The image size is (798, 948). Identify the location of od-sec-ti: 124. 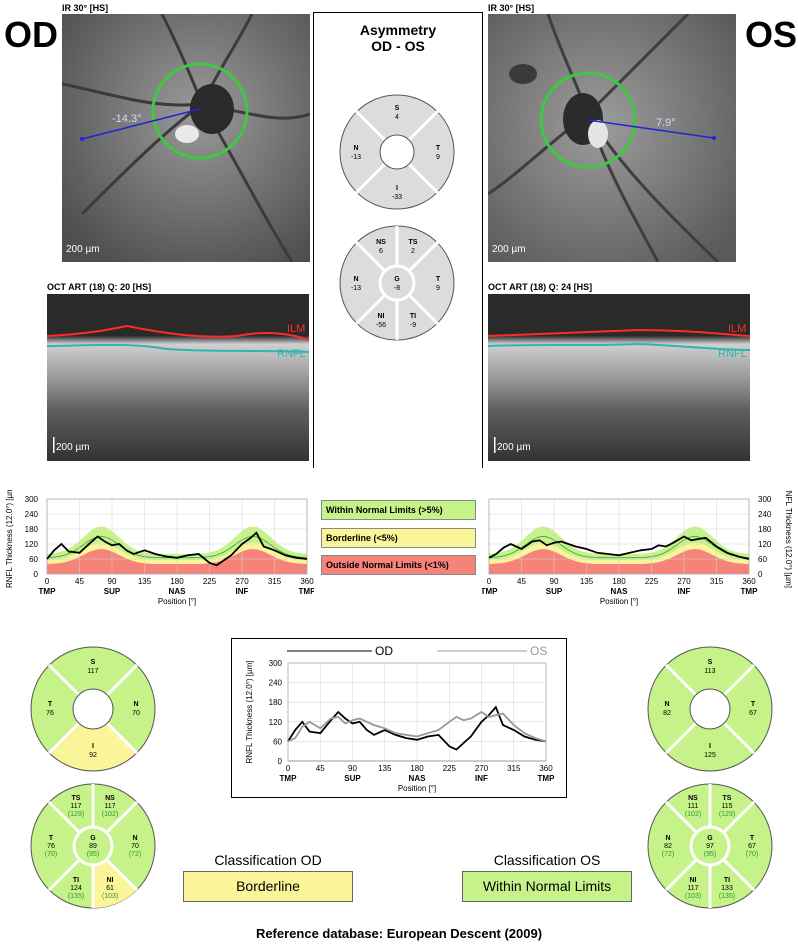
(76, 888).